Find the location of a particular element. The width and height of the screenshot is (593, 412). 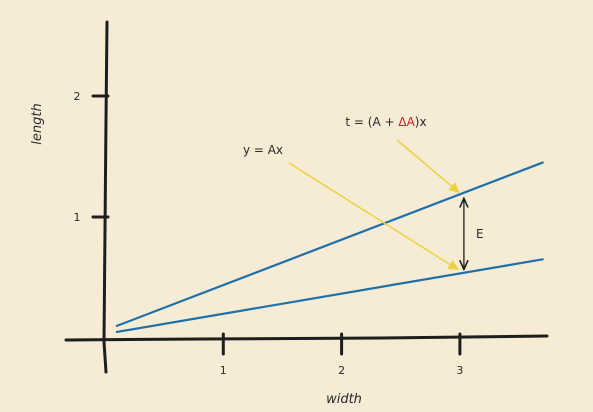

y-axis is located at coordinates (105, 197).